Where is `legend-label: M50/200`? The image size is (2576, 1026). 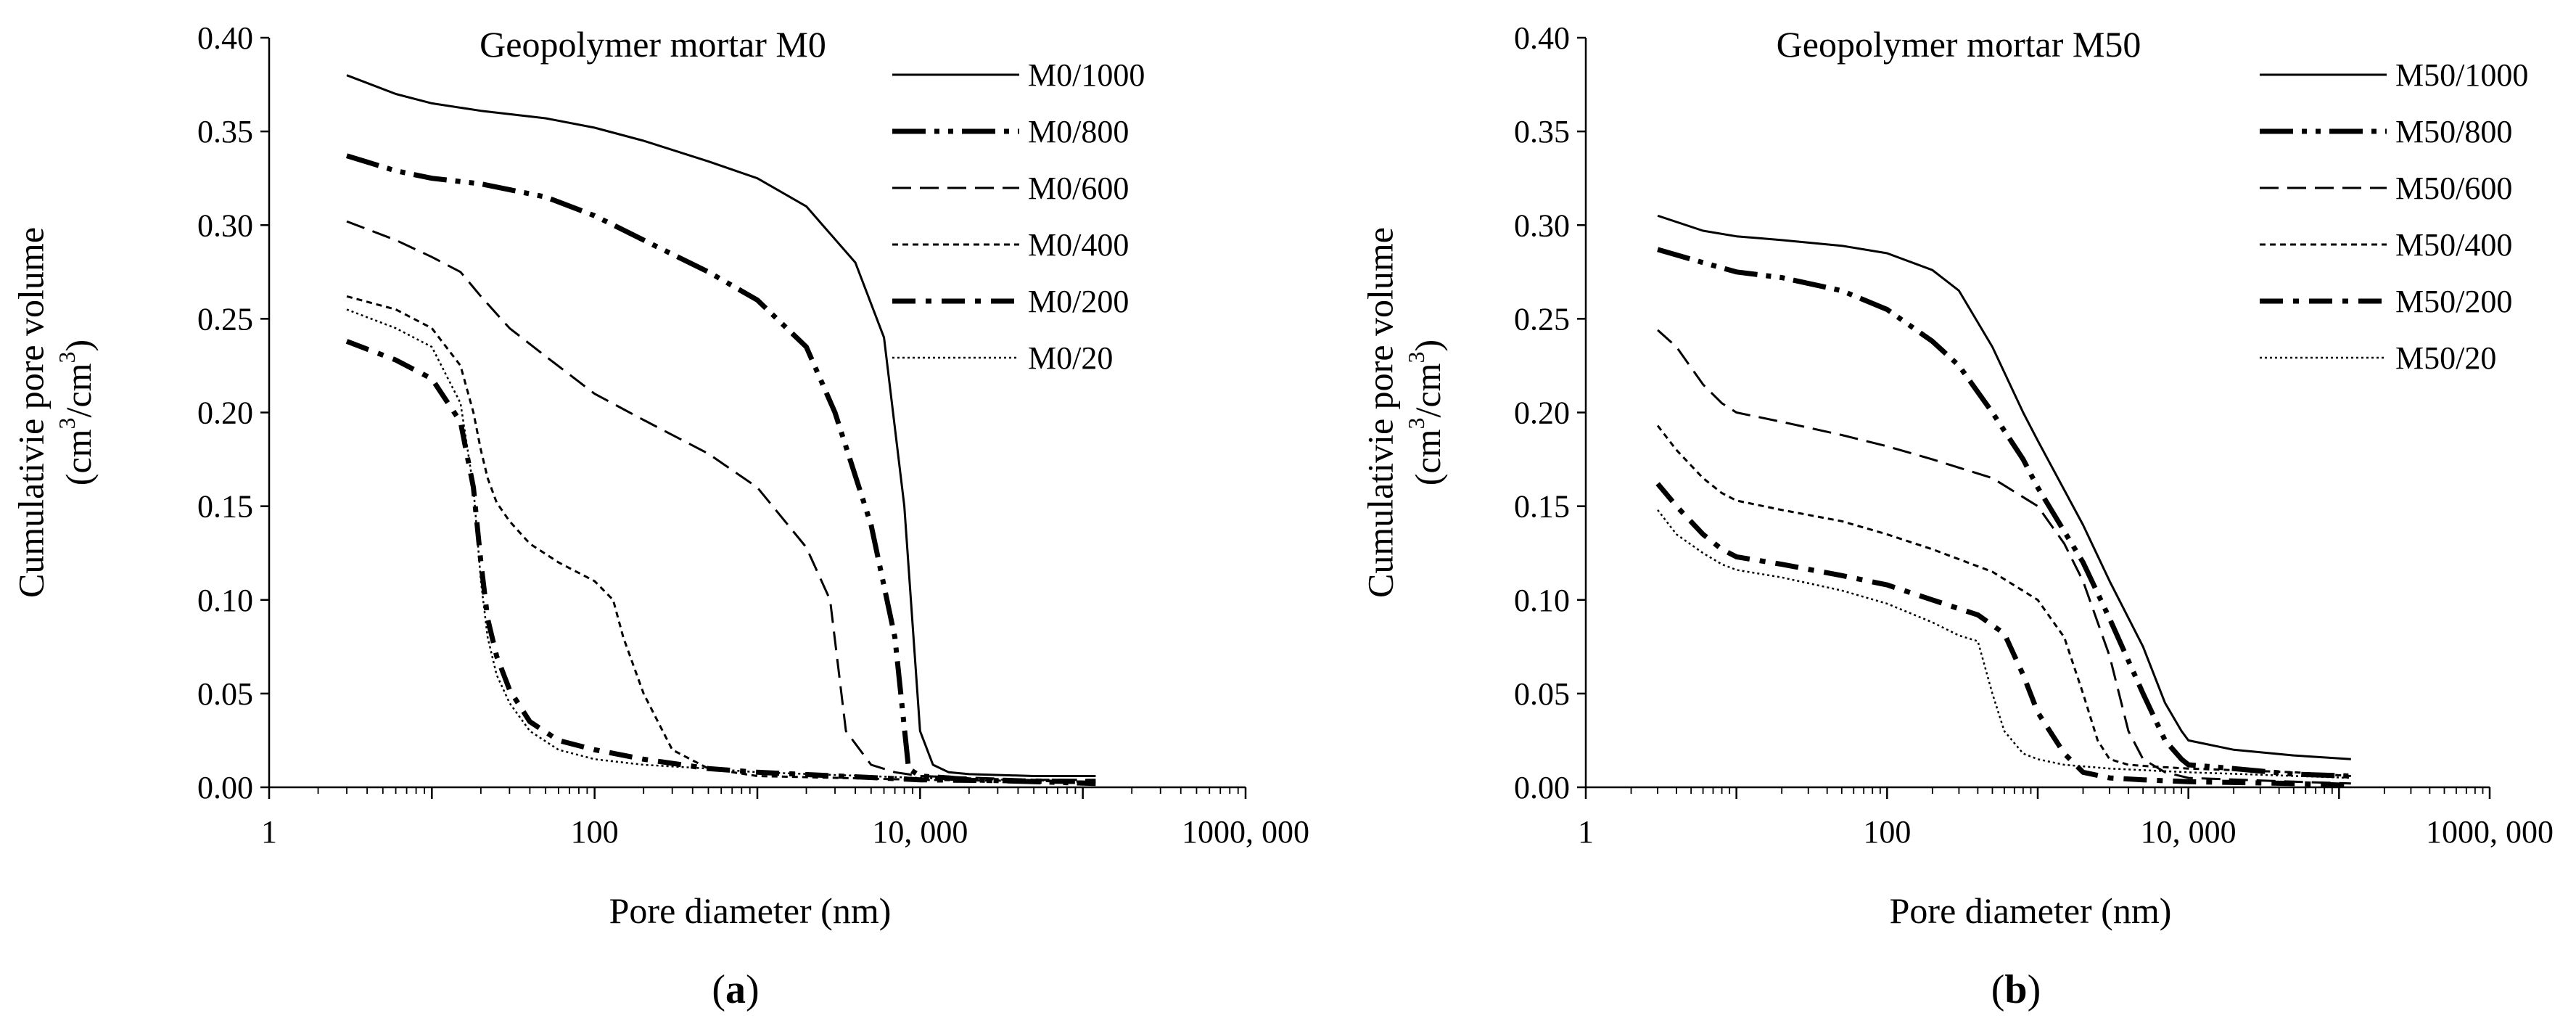 legend-label: M50/200 is located at coordinates (2453, 301).